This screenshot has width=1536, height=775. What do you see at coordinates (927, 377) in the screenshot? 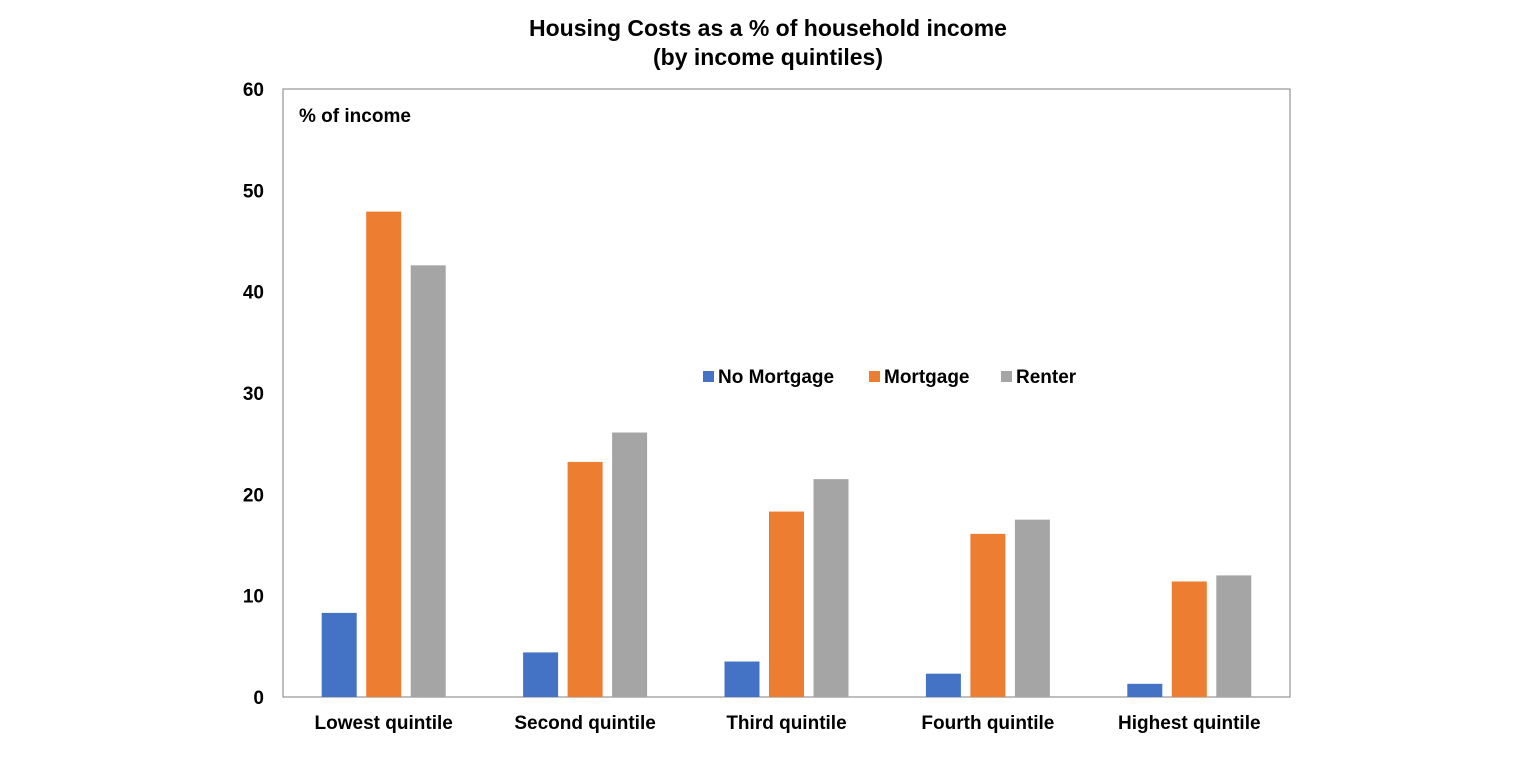
I see `legend-label: Mortgage` at bounding box center [927, 377].